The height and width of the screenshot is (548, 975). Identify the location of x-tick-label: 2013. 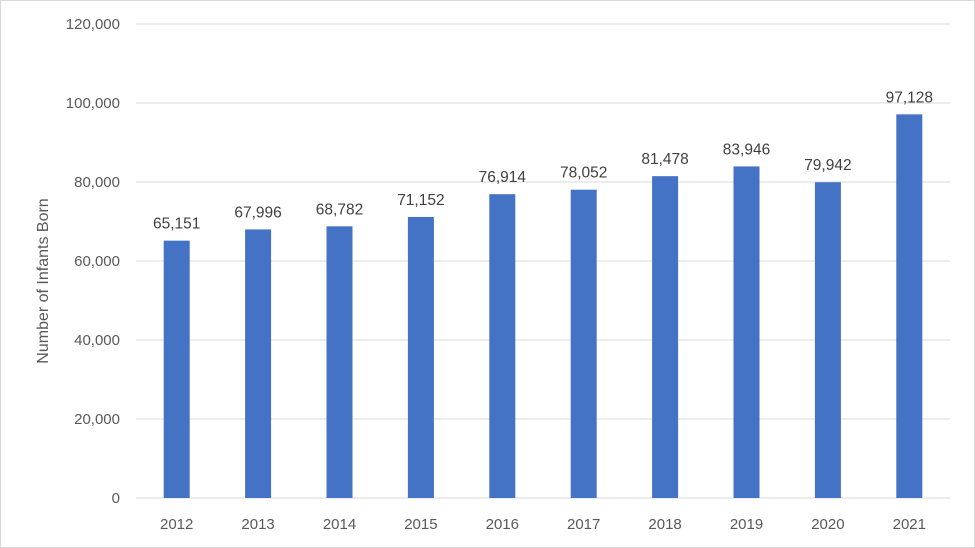
(257, 524).